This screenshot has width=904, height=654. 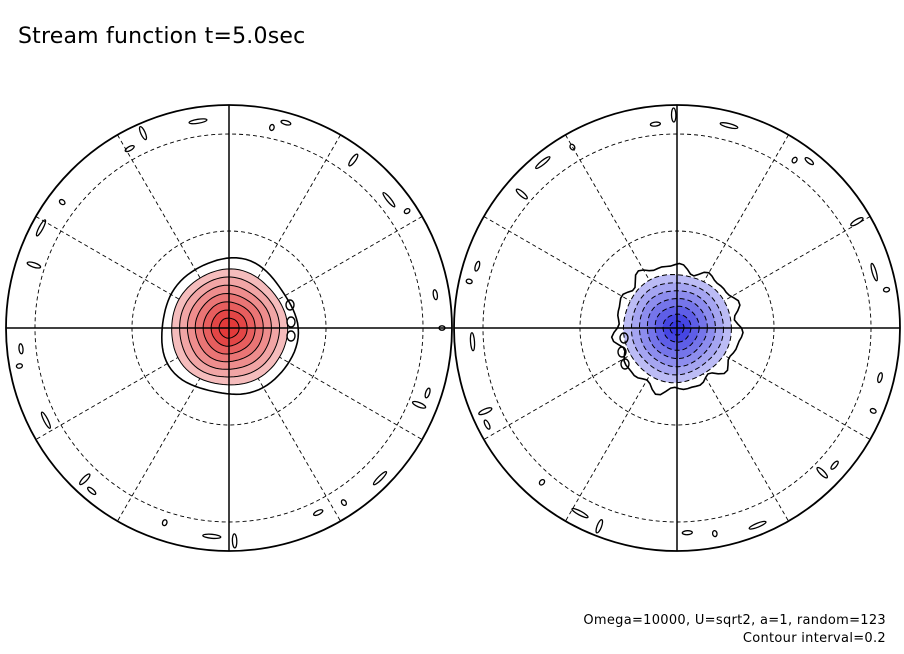 I want to click on contour-interval-label: Contour interval=0.2, so click(x=814, y=638).